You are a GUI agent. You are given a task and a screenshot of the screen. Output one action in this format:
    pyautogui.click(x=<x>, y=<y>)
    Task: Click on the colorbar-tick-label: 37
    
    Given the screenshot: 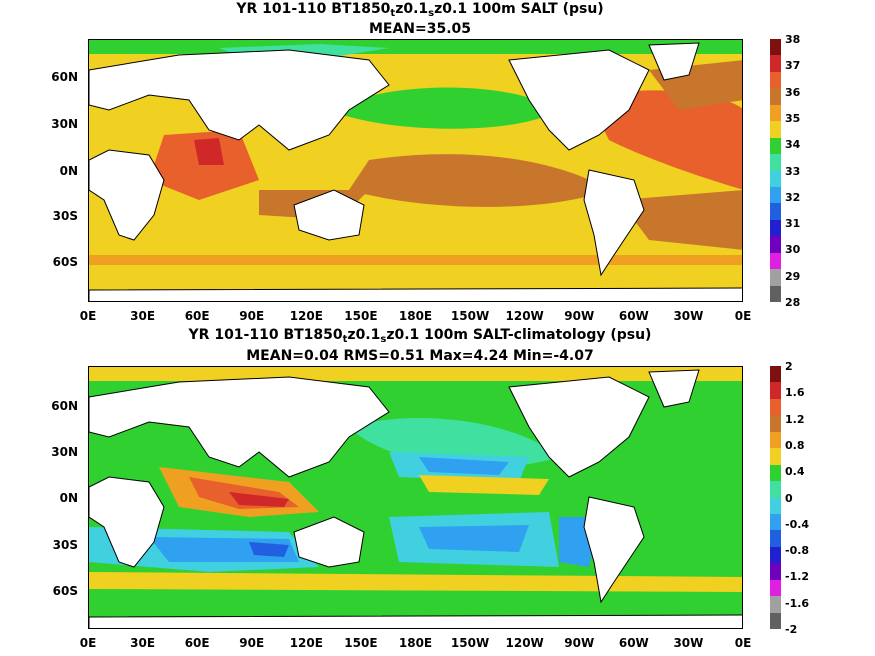 What is the action you would take?
    pyautogui.click(x=793, y=66)
    